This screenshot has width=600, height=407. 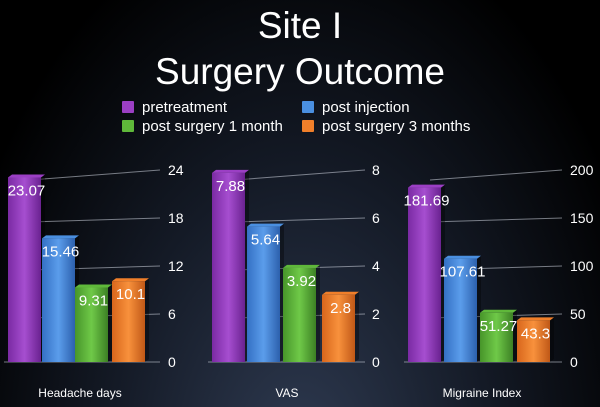 What do you see at coordinates (308, 126) in the screenshot?
I see `legend-swatch-post-surgery-3-months` at bounding box center [308, 126].